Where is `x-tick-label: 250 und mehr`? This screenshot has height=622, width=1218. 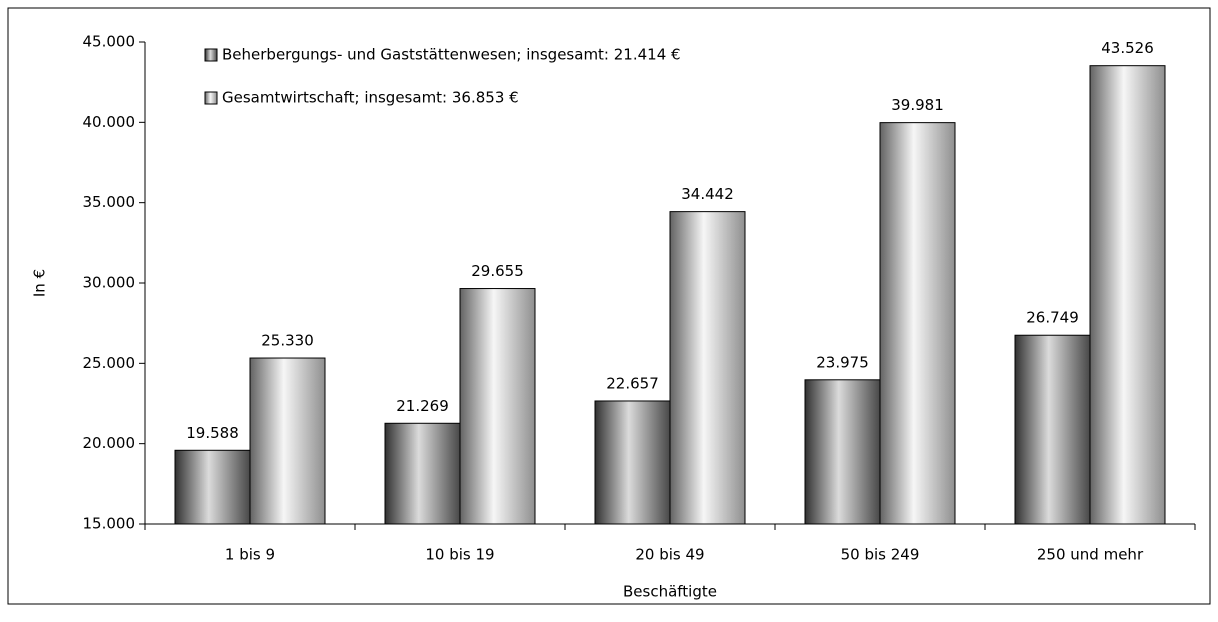 x-tick-label: 250 und mehr is located at coordinates (1090, 555).